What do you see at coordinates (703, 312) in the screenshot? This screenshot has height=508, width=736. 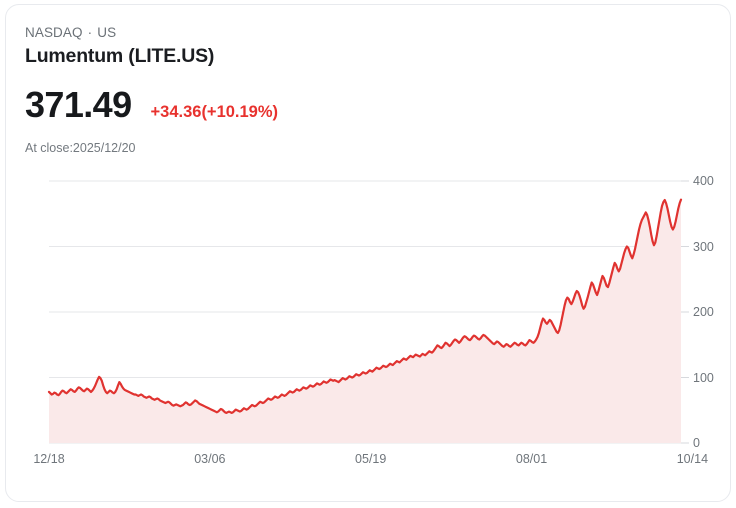 I see `y-axis-tick-label: 200` at bounding box center [703, 312].